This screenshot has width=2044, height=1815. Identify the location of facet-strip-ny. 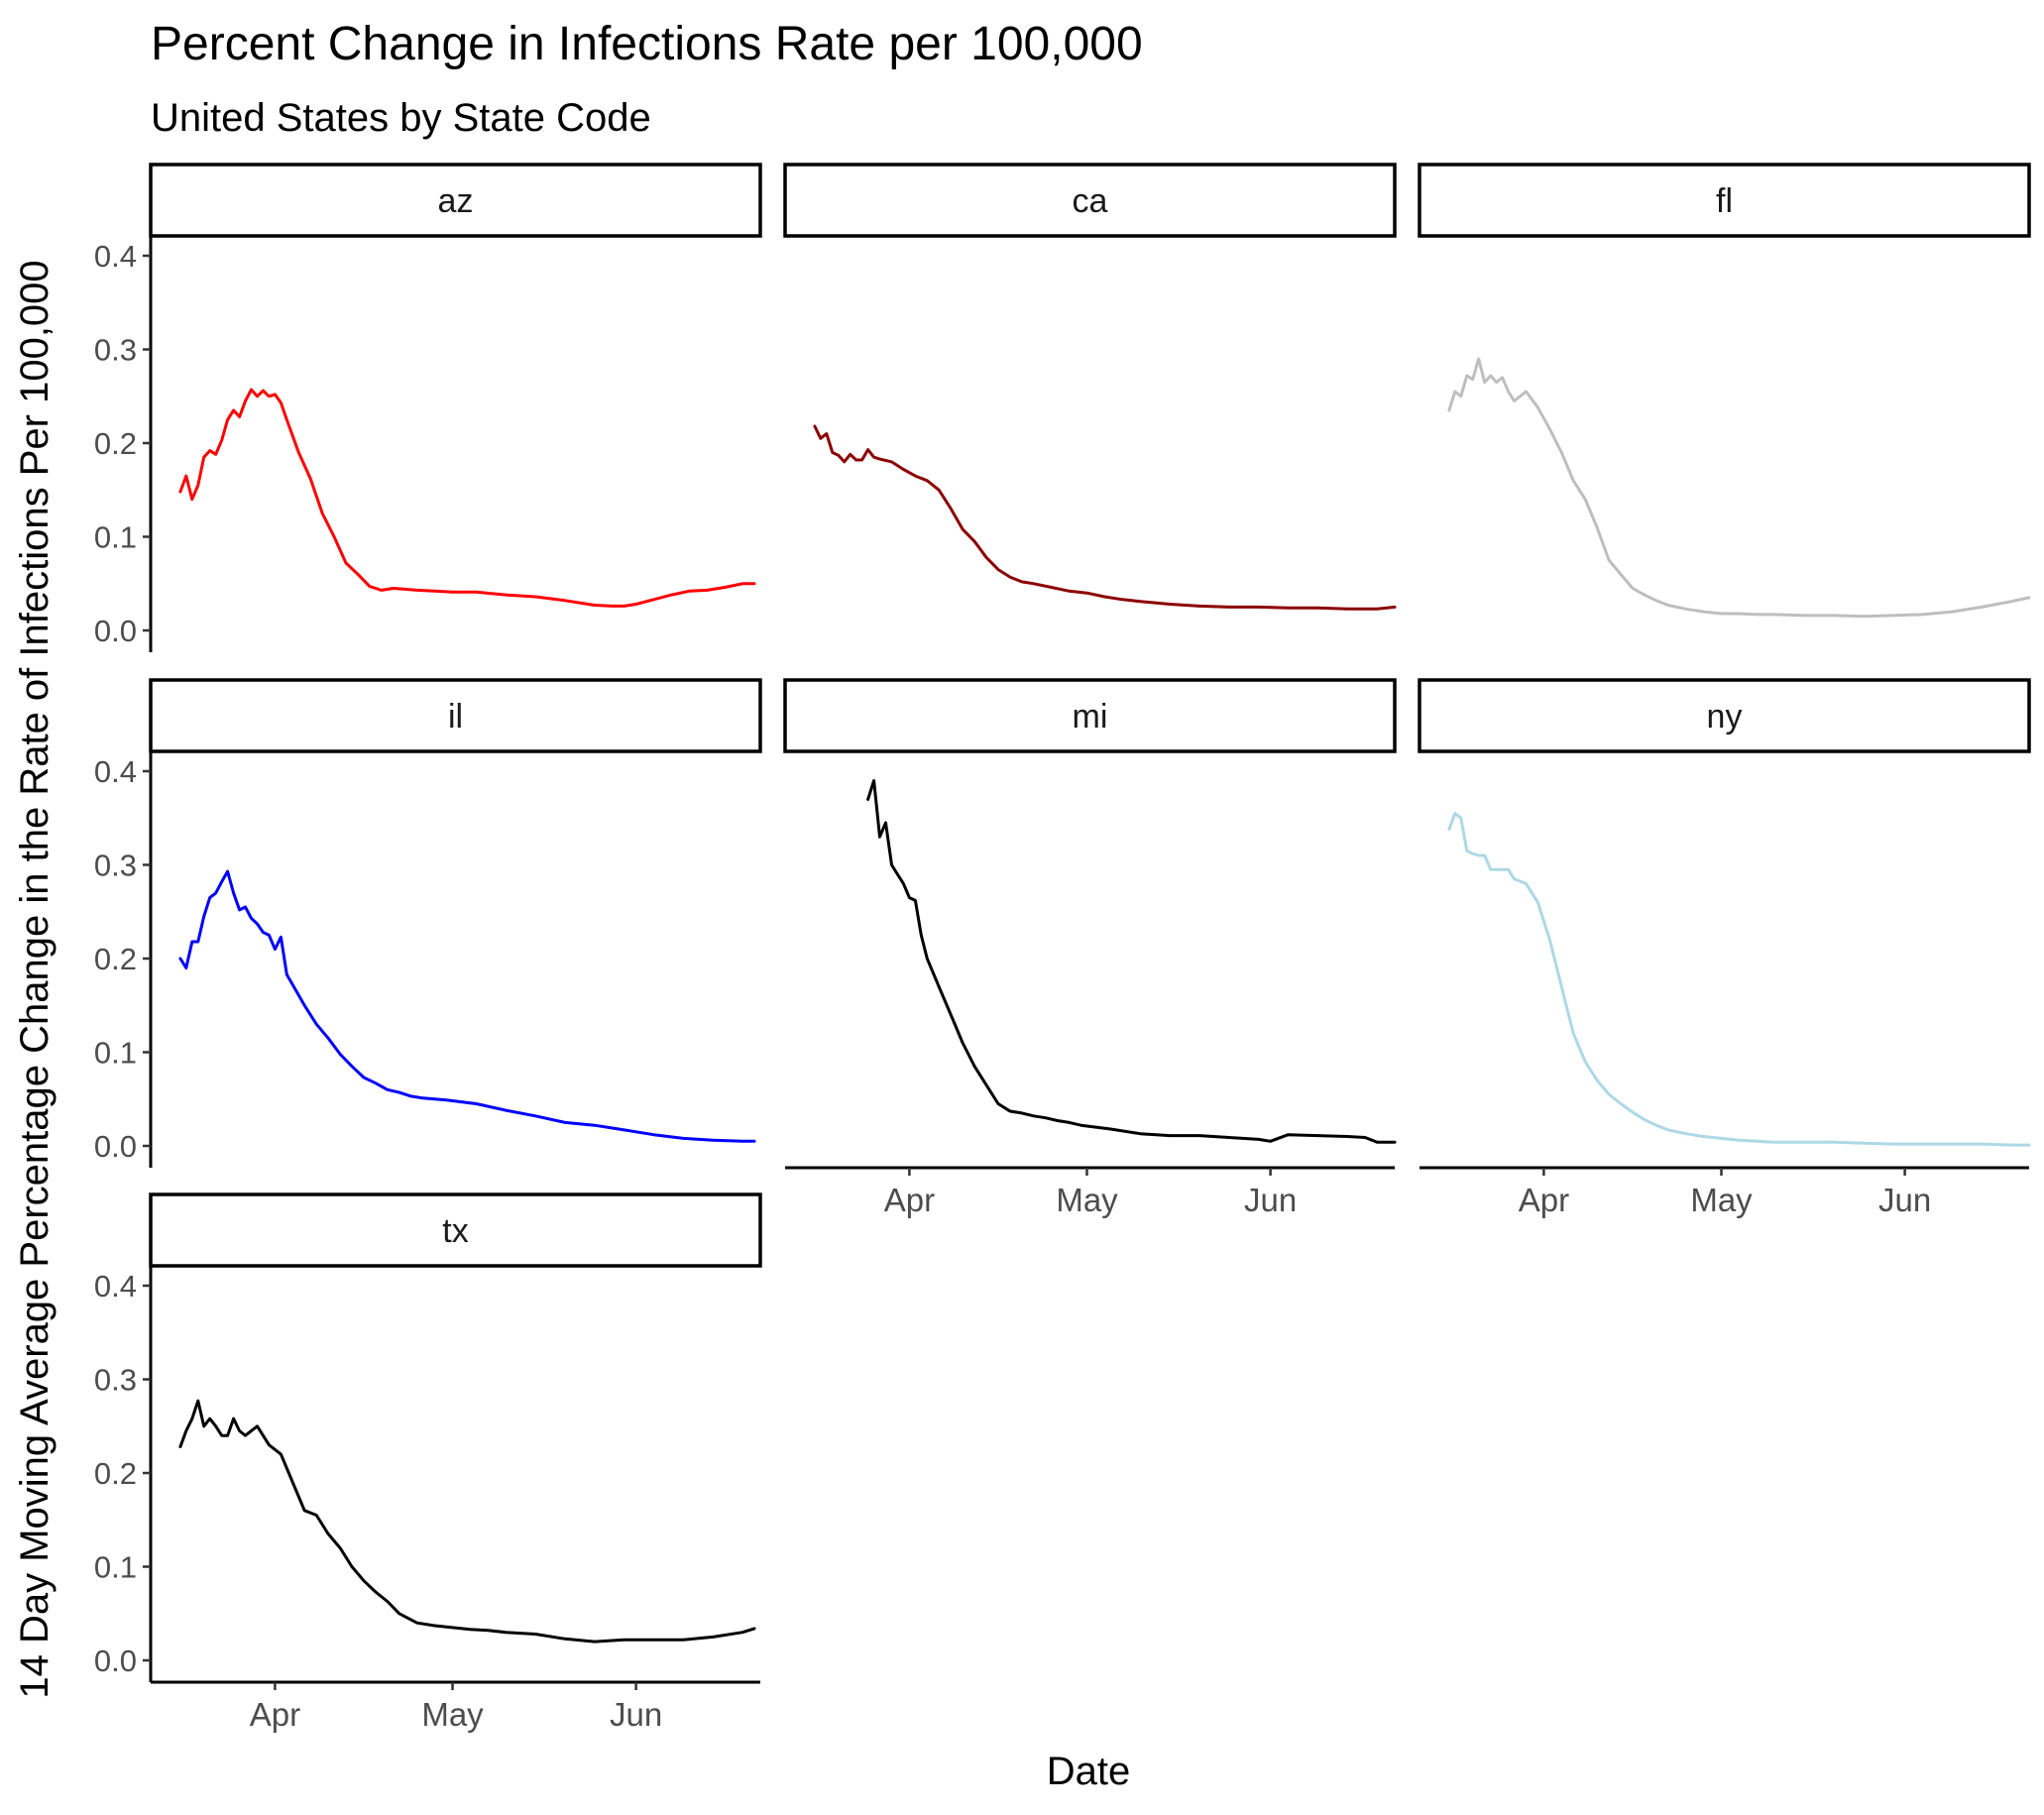
(1724, 715).